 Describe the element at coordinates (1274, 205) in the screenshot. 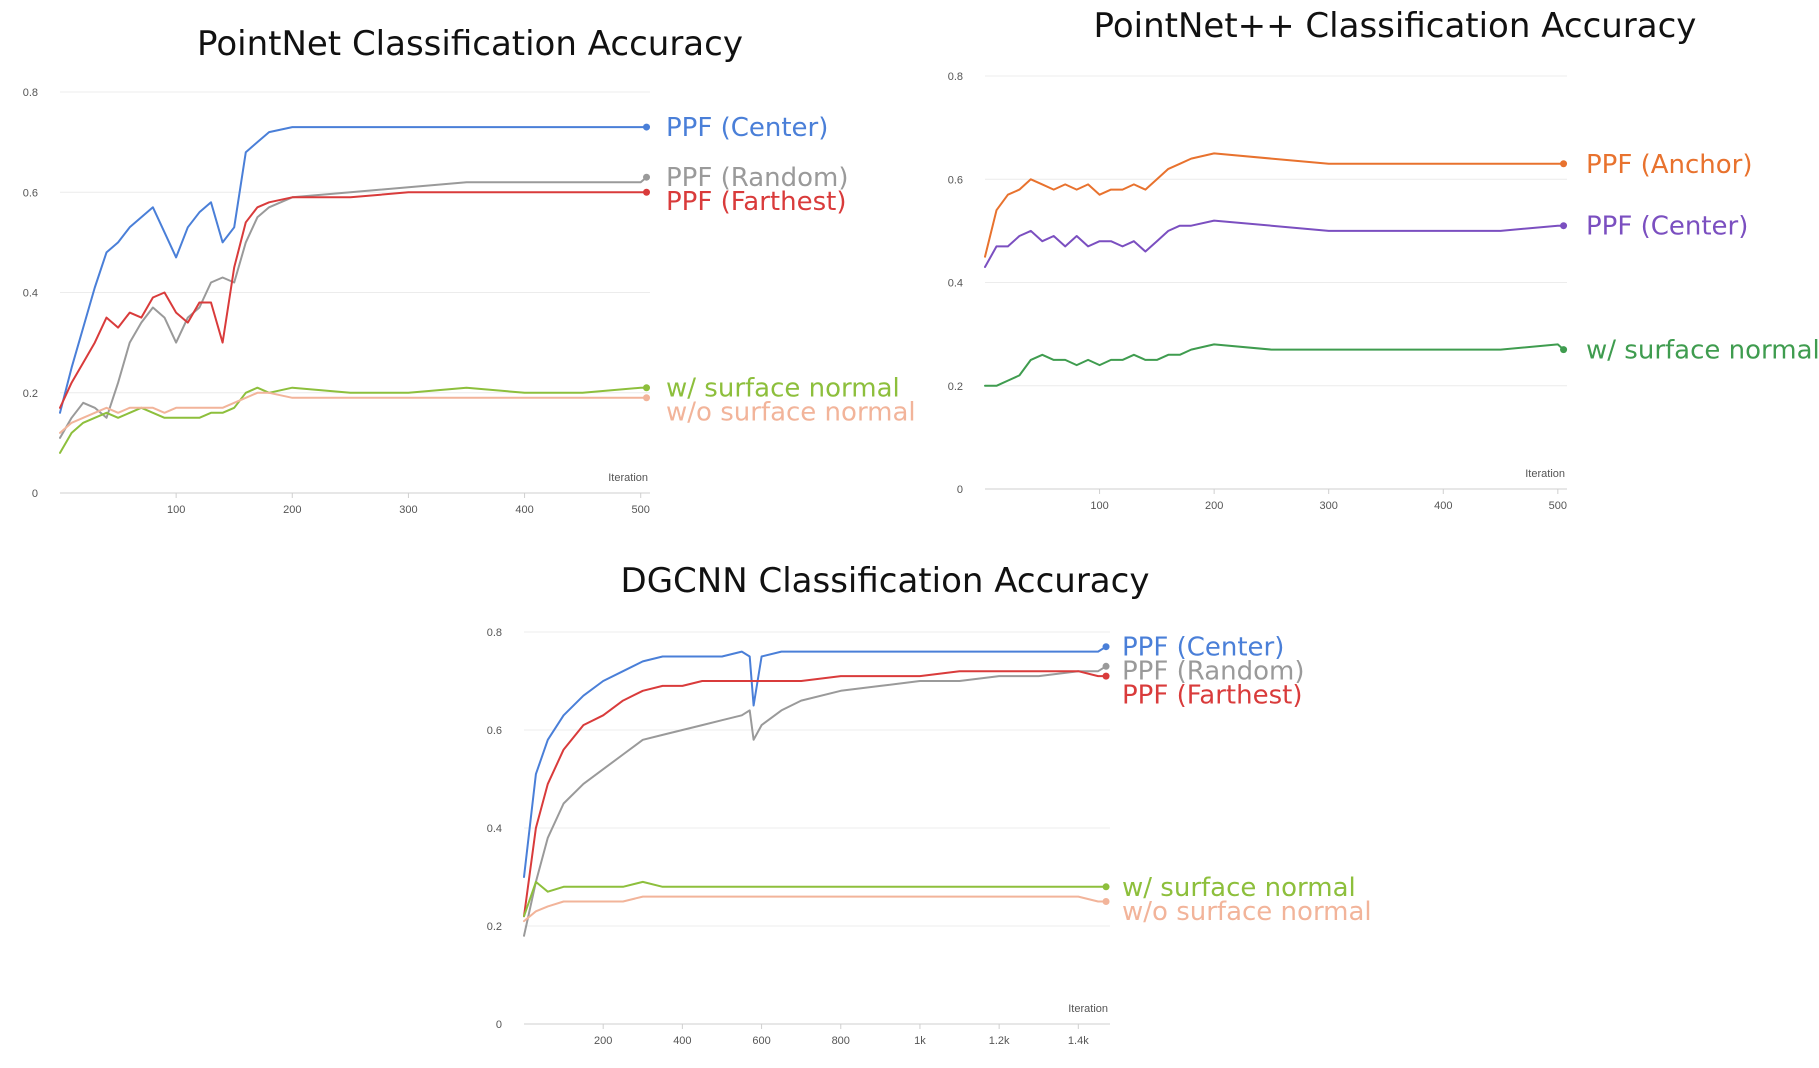

I see `series-line-ppf-anchor` at that location.